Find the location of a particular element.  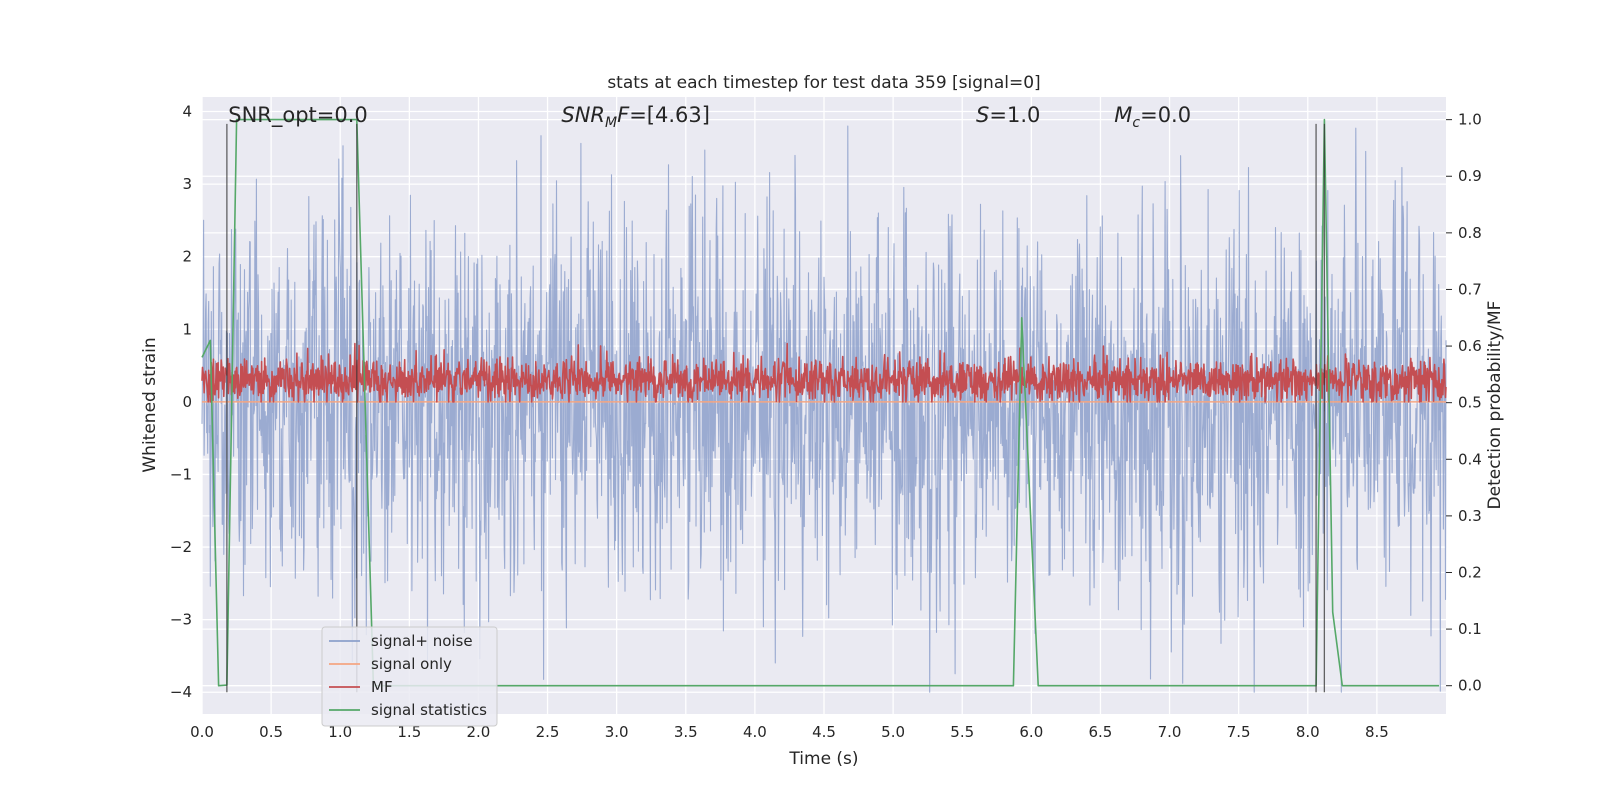

legend-label-2: MF is located at coordinates (382, 687).